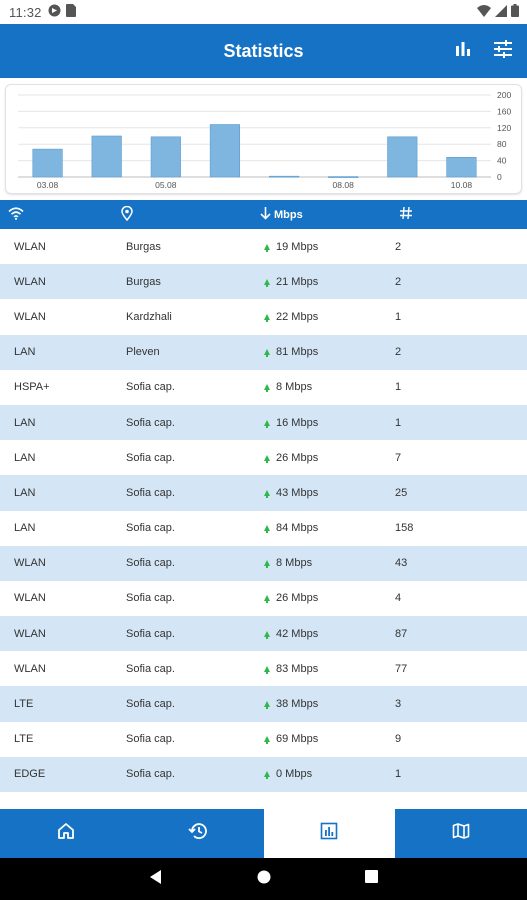 Image resolution: width=527 pixels, height=900 pixels. What do you see at coordinates (263, 668) in the screenshot?
I see `table-row: WLAN Sofia cap. 83 Mbps 77` at bounding box center [263, 668].